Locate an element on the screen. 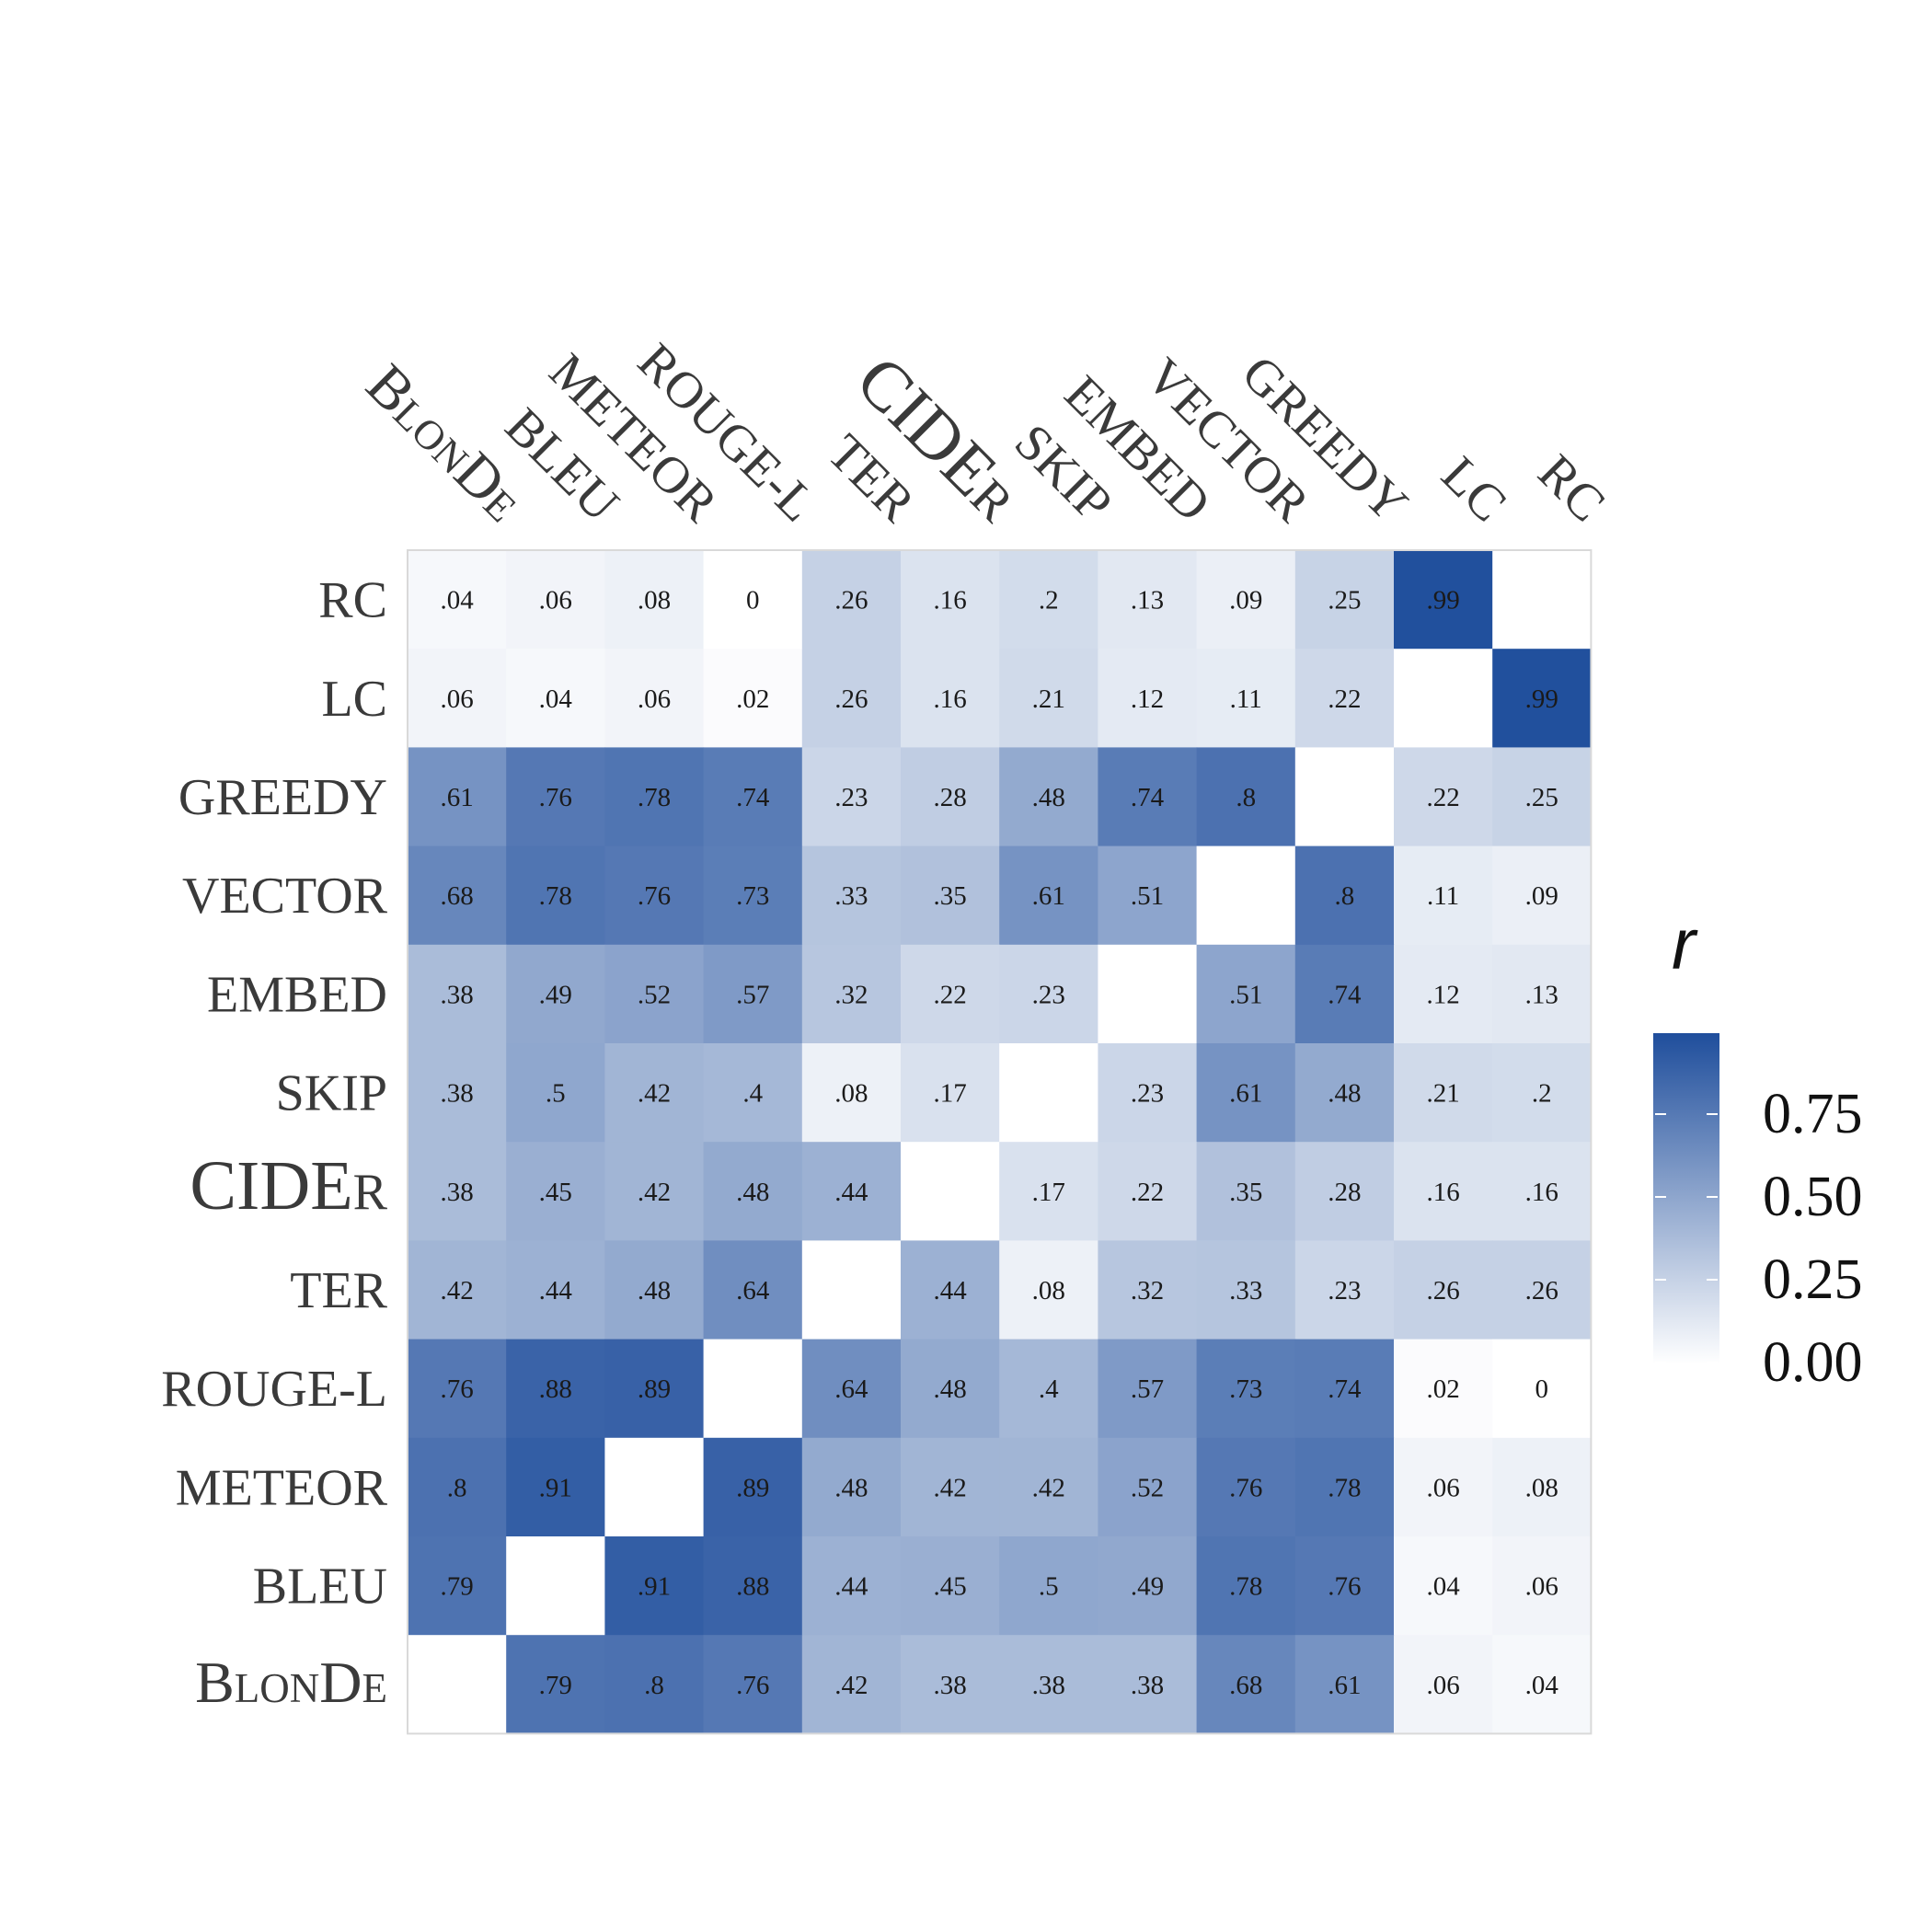 The image size is (1932, 1932). cell-value-label: .8 is located at coordinates (457, 1487).